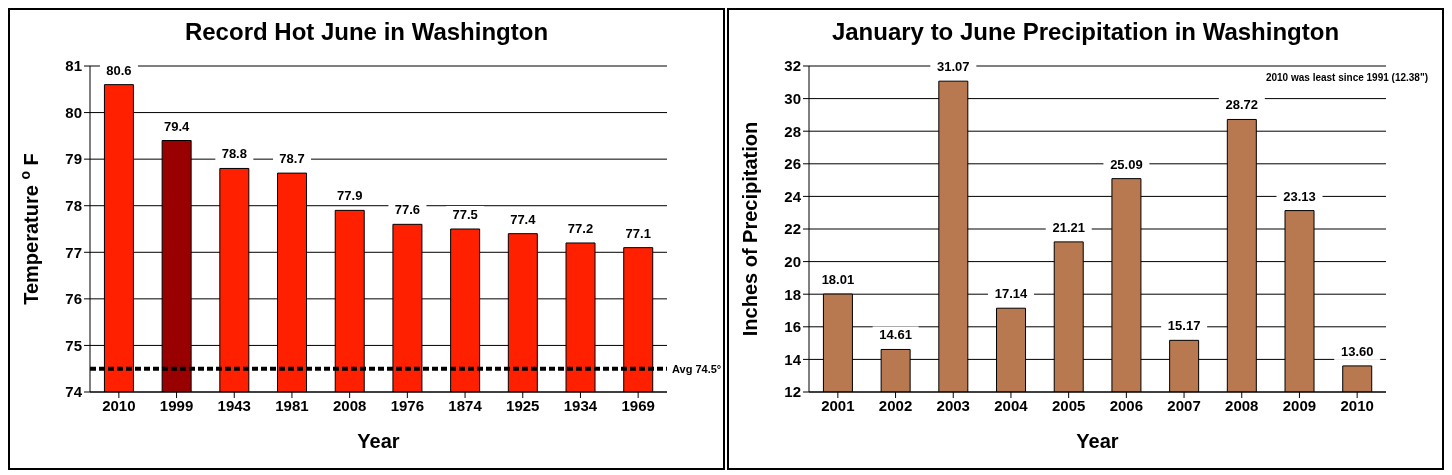  I want to click on y-tick-label: 28, so click(792, 131).